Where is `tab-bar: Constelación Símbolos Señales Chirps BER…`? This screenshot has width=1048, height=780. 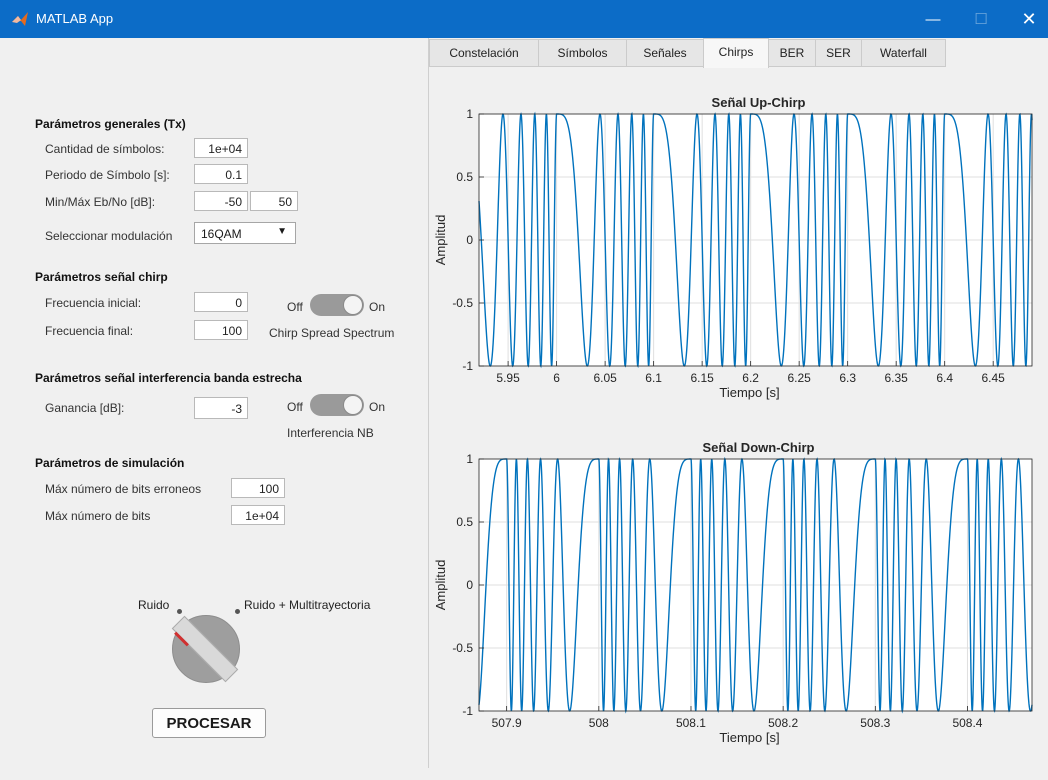 tab-bar: Constelación Símbolos Señales Chirps BER… is located at coordinates (738, 53).